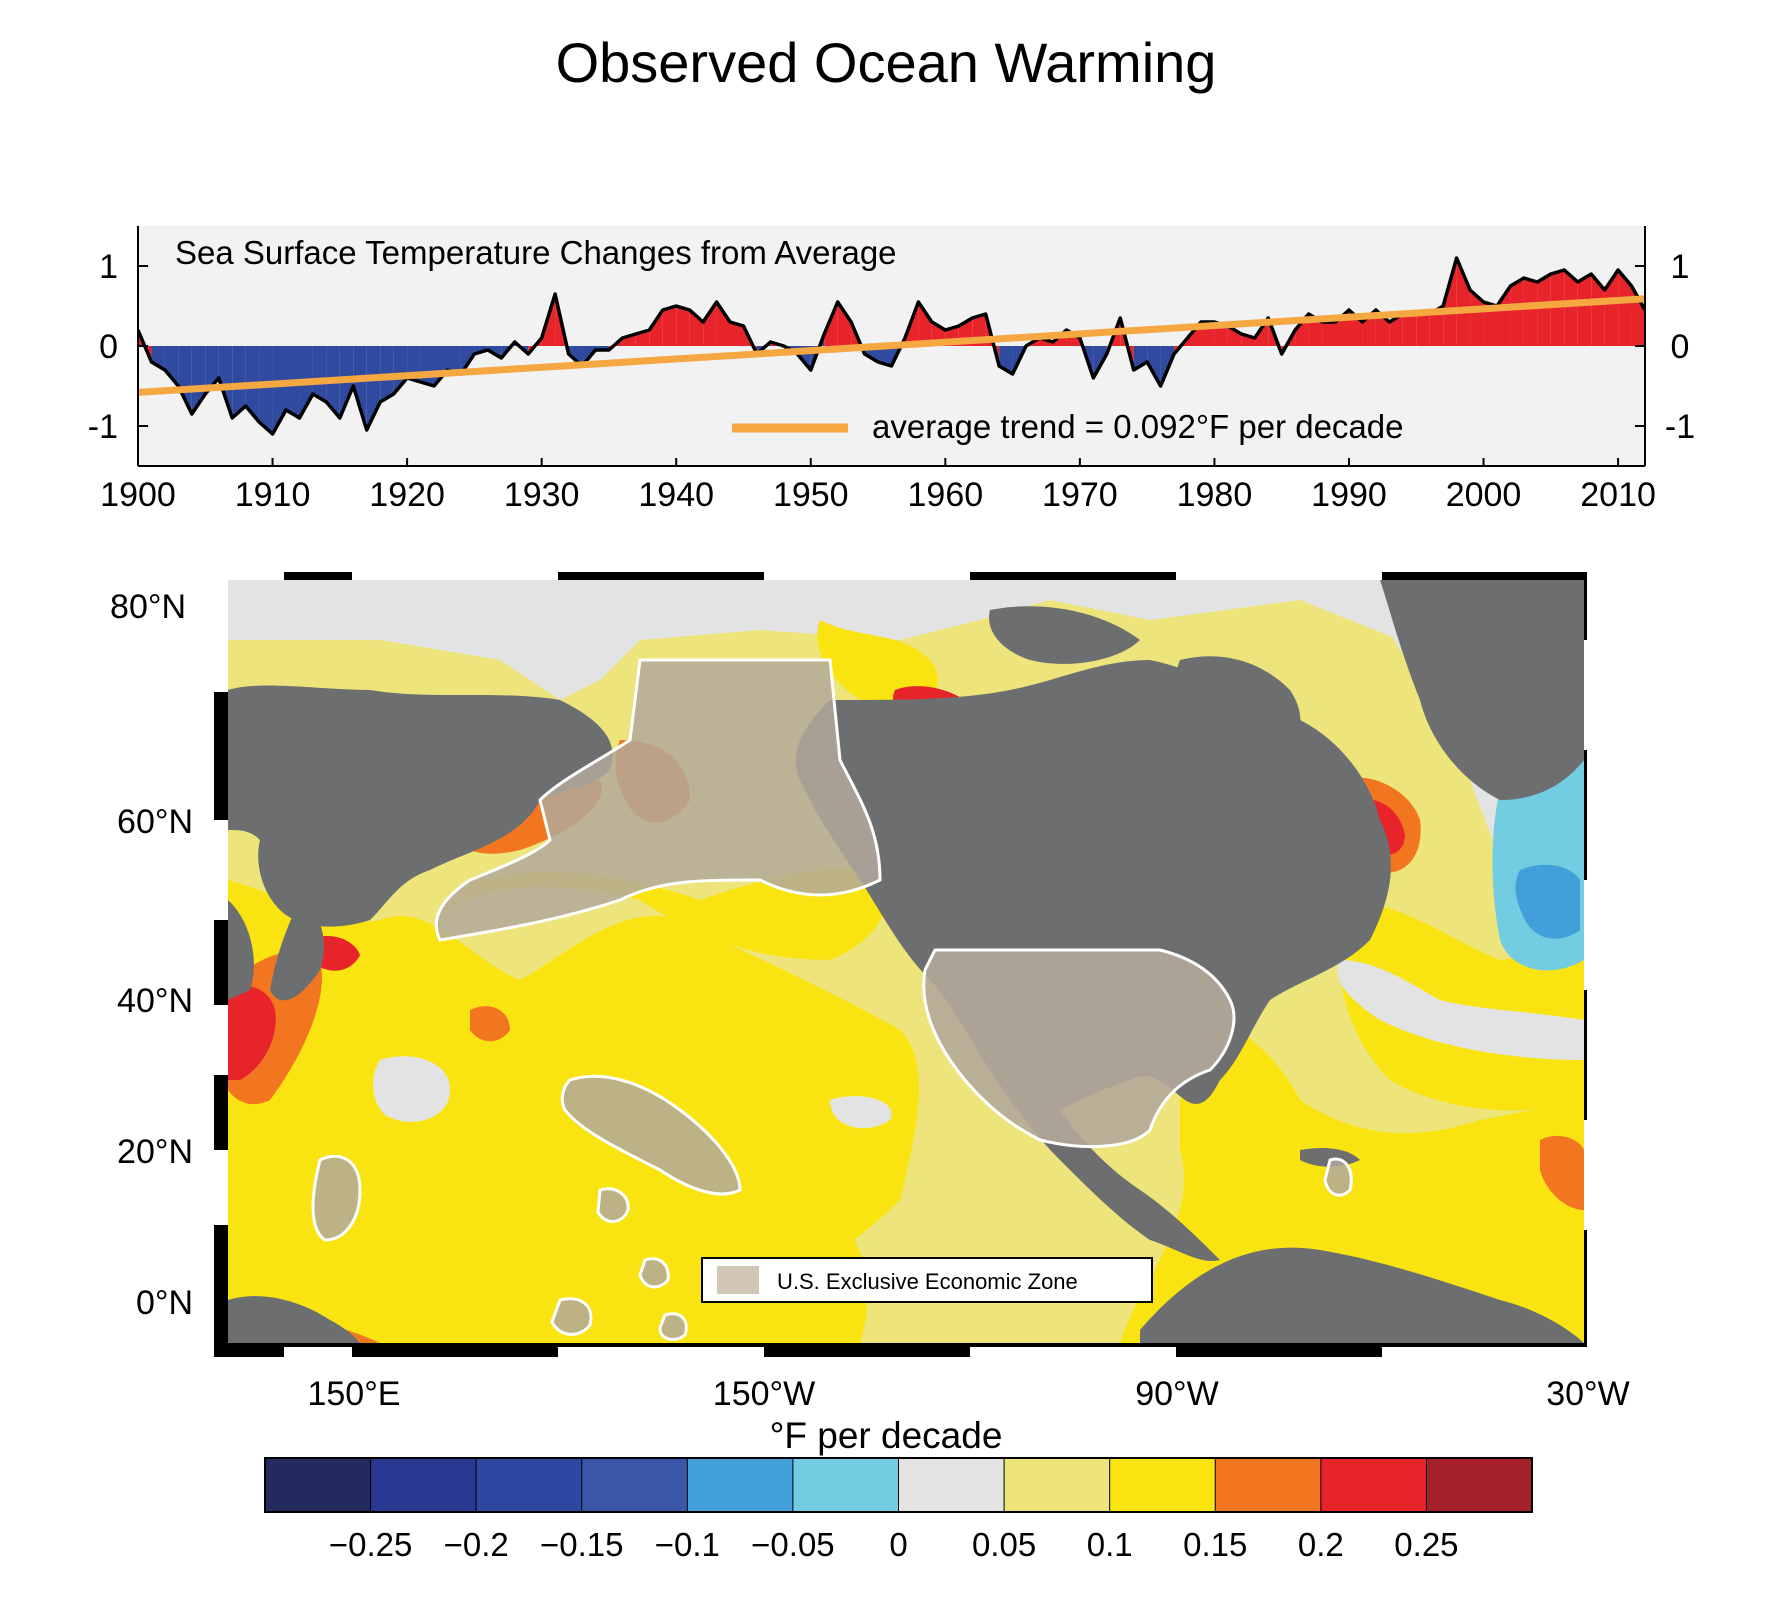 This screenshot has height=1604, width=1772. I want to click on anomaly-fill-segment-1958, so click(925, 324).